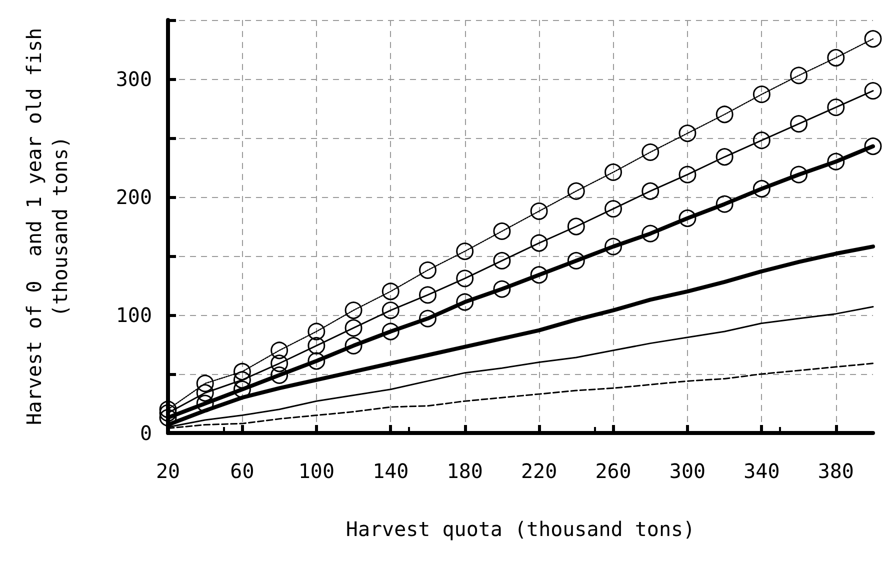 The image size is (893, 572). Describe the element at coordinates (464, 471) in the screenshot. I see `x-tick-label: 180` at that location.